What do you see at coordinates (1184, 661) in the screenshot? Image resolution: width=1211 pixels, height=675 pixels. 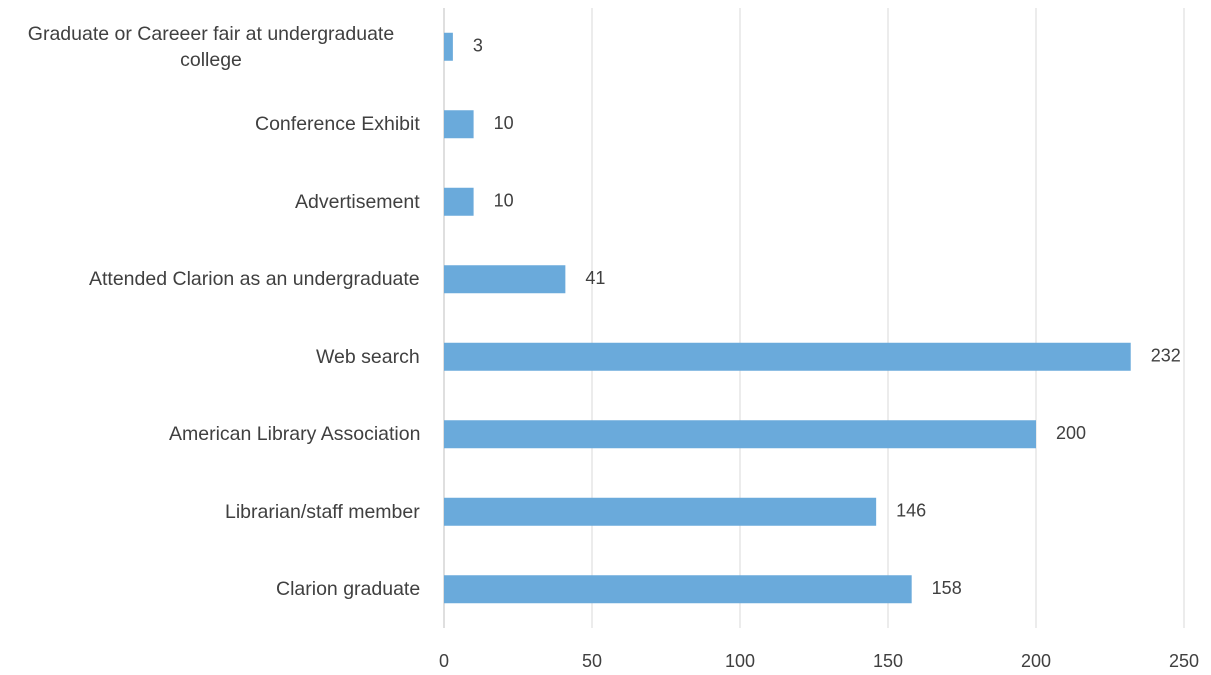 I see `x-tick-label: 250` at bounding box center [1184, 661].